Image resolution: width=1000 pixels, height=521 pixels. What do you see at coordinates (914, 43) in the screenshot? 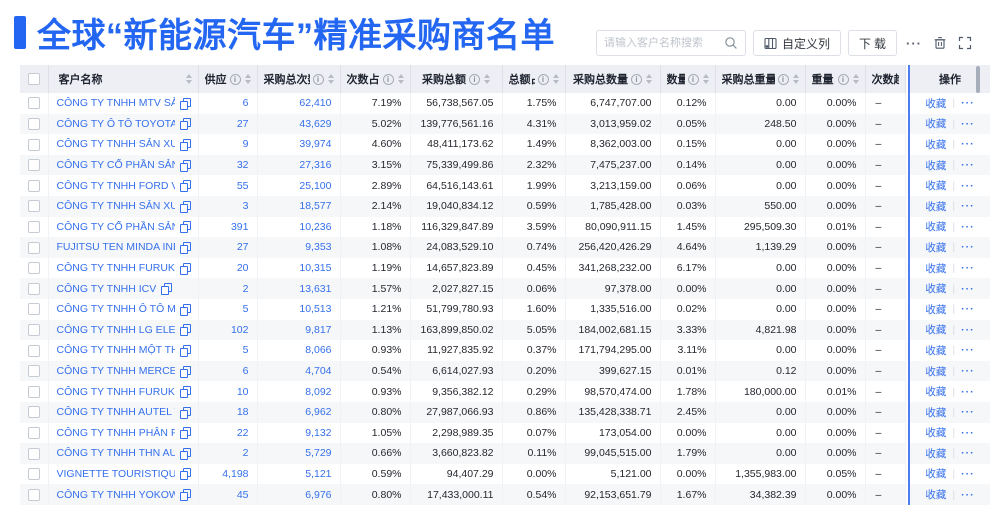
I see `toolbar-more-button: ···` at bounding box center [914, 43].